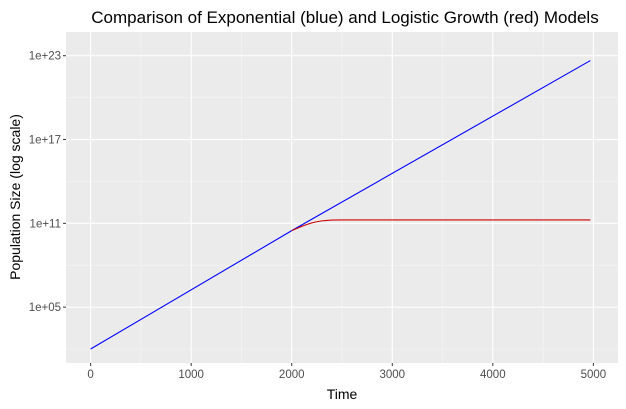 Image resolution: width=626 pixels, height=409 pixels. What do you see at coordinates (15, 197) in the screenshot?
I see `y-axis-label: Population Size (log scale)` at bounding box center [15, 197].